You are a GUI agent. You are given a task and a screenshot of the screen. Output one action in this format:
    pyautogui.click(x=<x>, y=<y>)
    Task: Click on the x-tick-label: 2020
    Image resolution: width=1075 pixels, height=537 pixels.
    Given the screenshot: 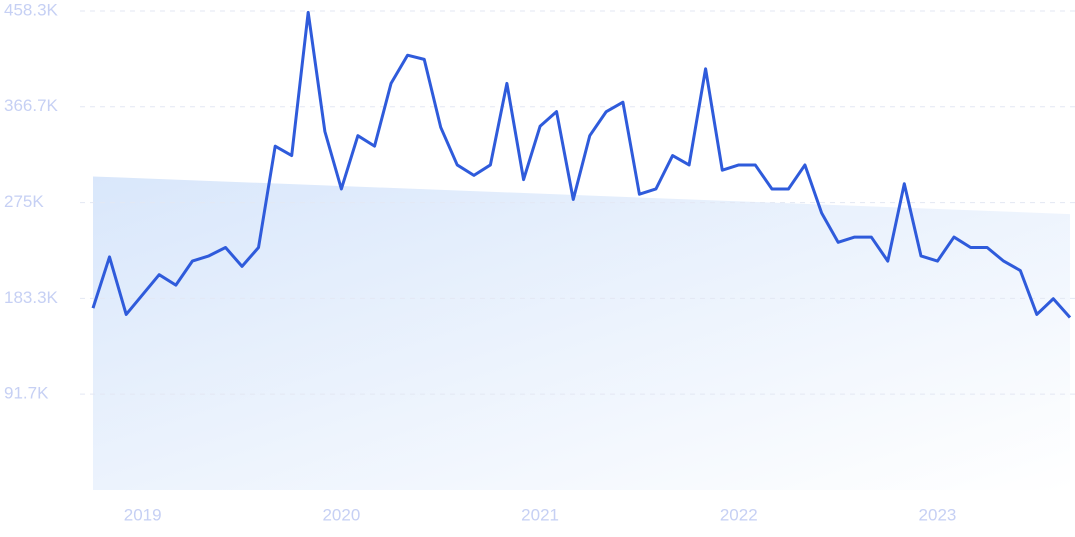 What is the action you would take?
    pyautogui.click(x=341, y=514)
    